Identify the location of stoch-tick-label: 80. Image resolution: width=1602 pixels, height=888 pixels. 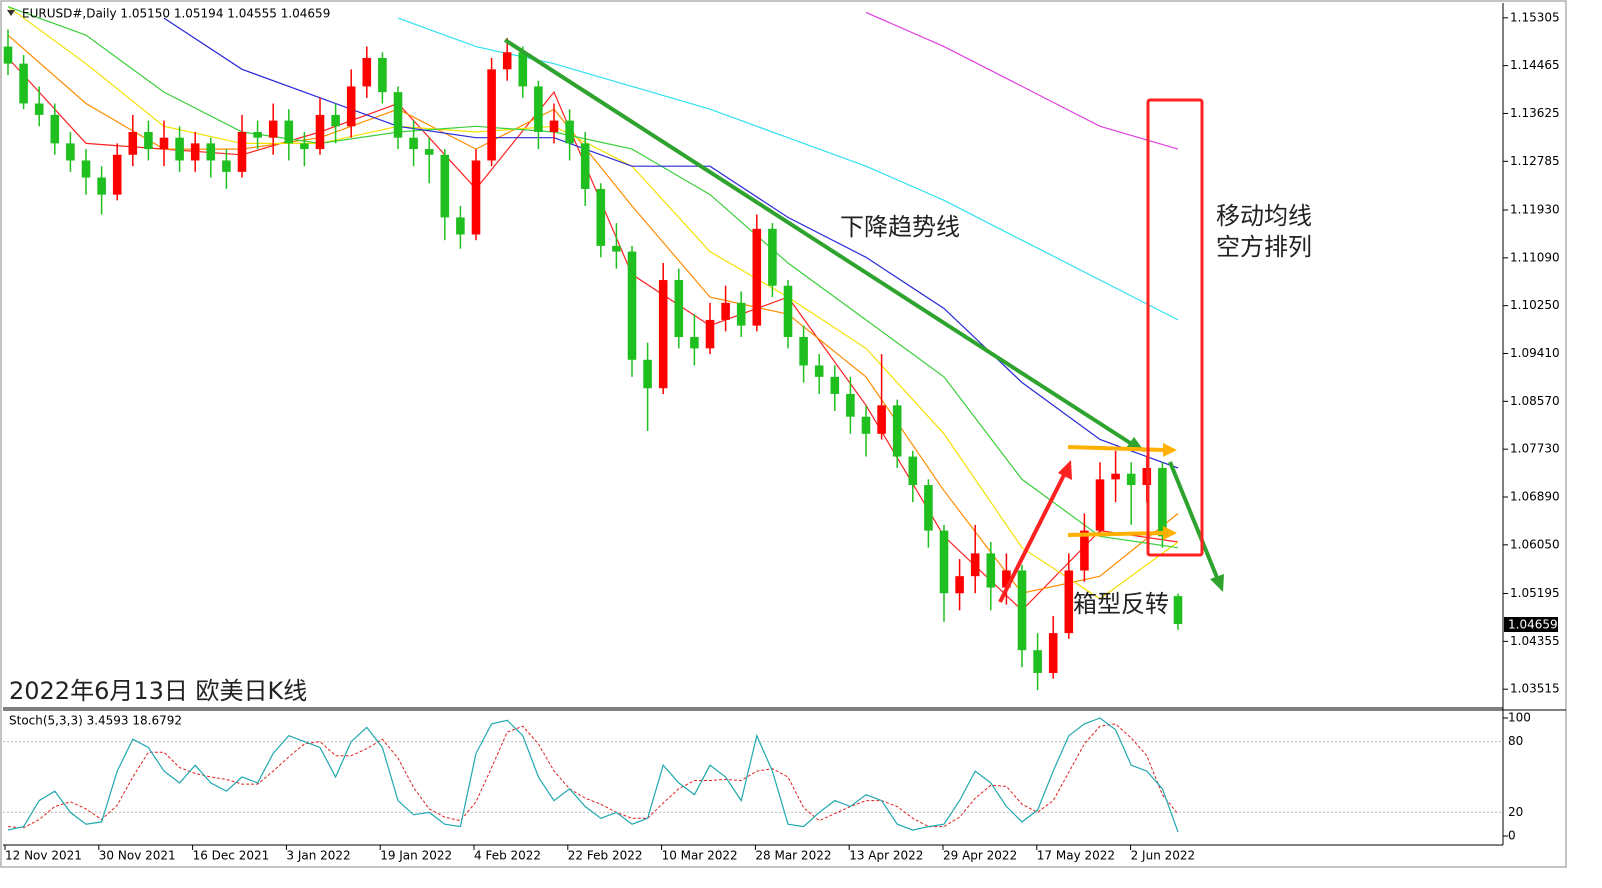
(1515, 741).